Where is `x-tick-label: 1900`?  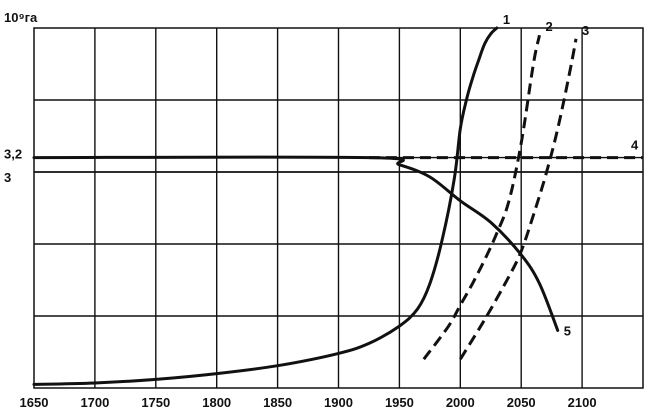 x-tick-label: 1900 is located at coordinates (338, 402).